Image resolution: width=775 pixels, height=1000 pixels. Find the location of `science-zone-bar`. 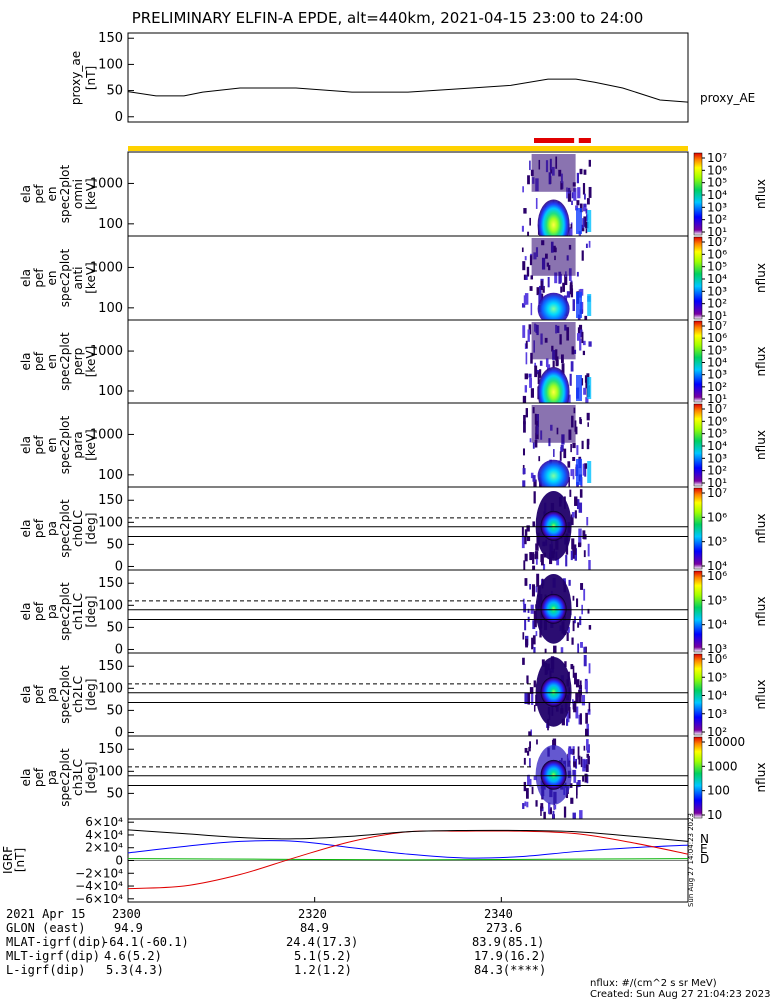

science-zone-bar is located at coordinates (554, 140).